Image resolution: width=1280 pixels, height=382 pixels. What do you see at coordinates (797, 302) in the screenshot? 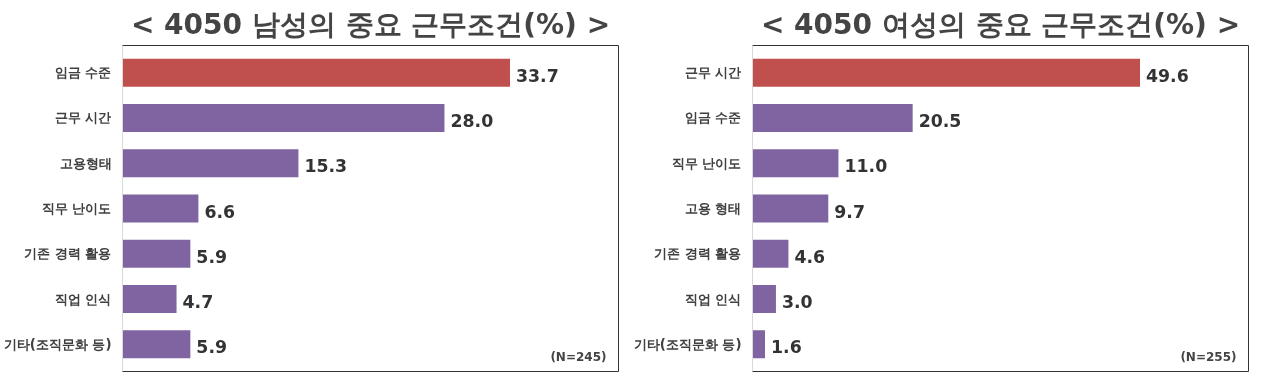
I see `data-label: 3.0` at bounding box center [797, 302].